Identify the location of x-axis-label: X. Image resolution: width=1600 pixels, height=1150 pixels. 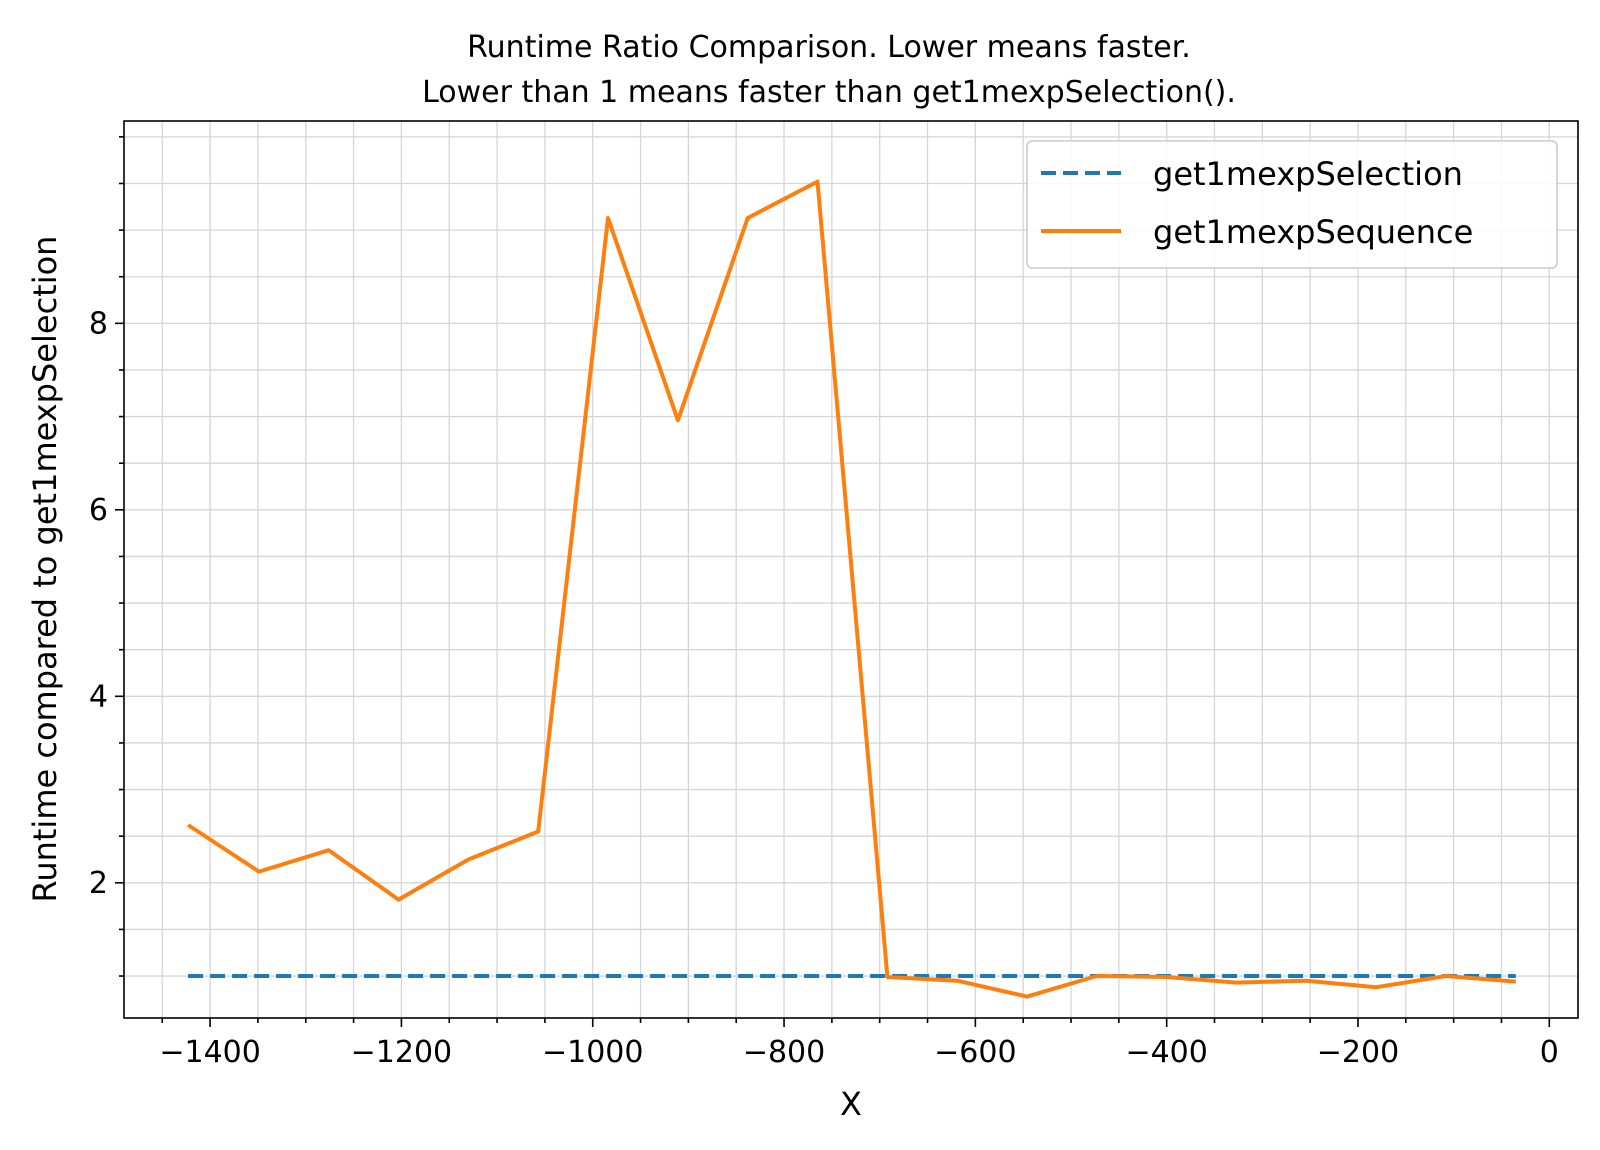
(851, 1104).